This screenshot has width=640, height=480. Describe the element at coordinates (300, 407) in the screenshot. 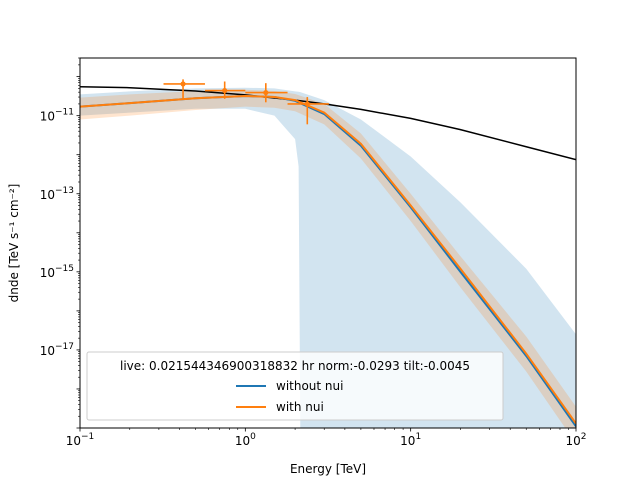

I see `legend-label-with-nui: with nui` at that location.